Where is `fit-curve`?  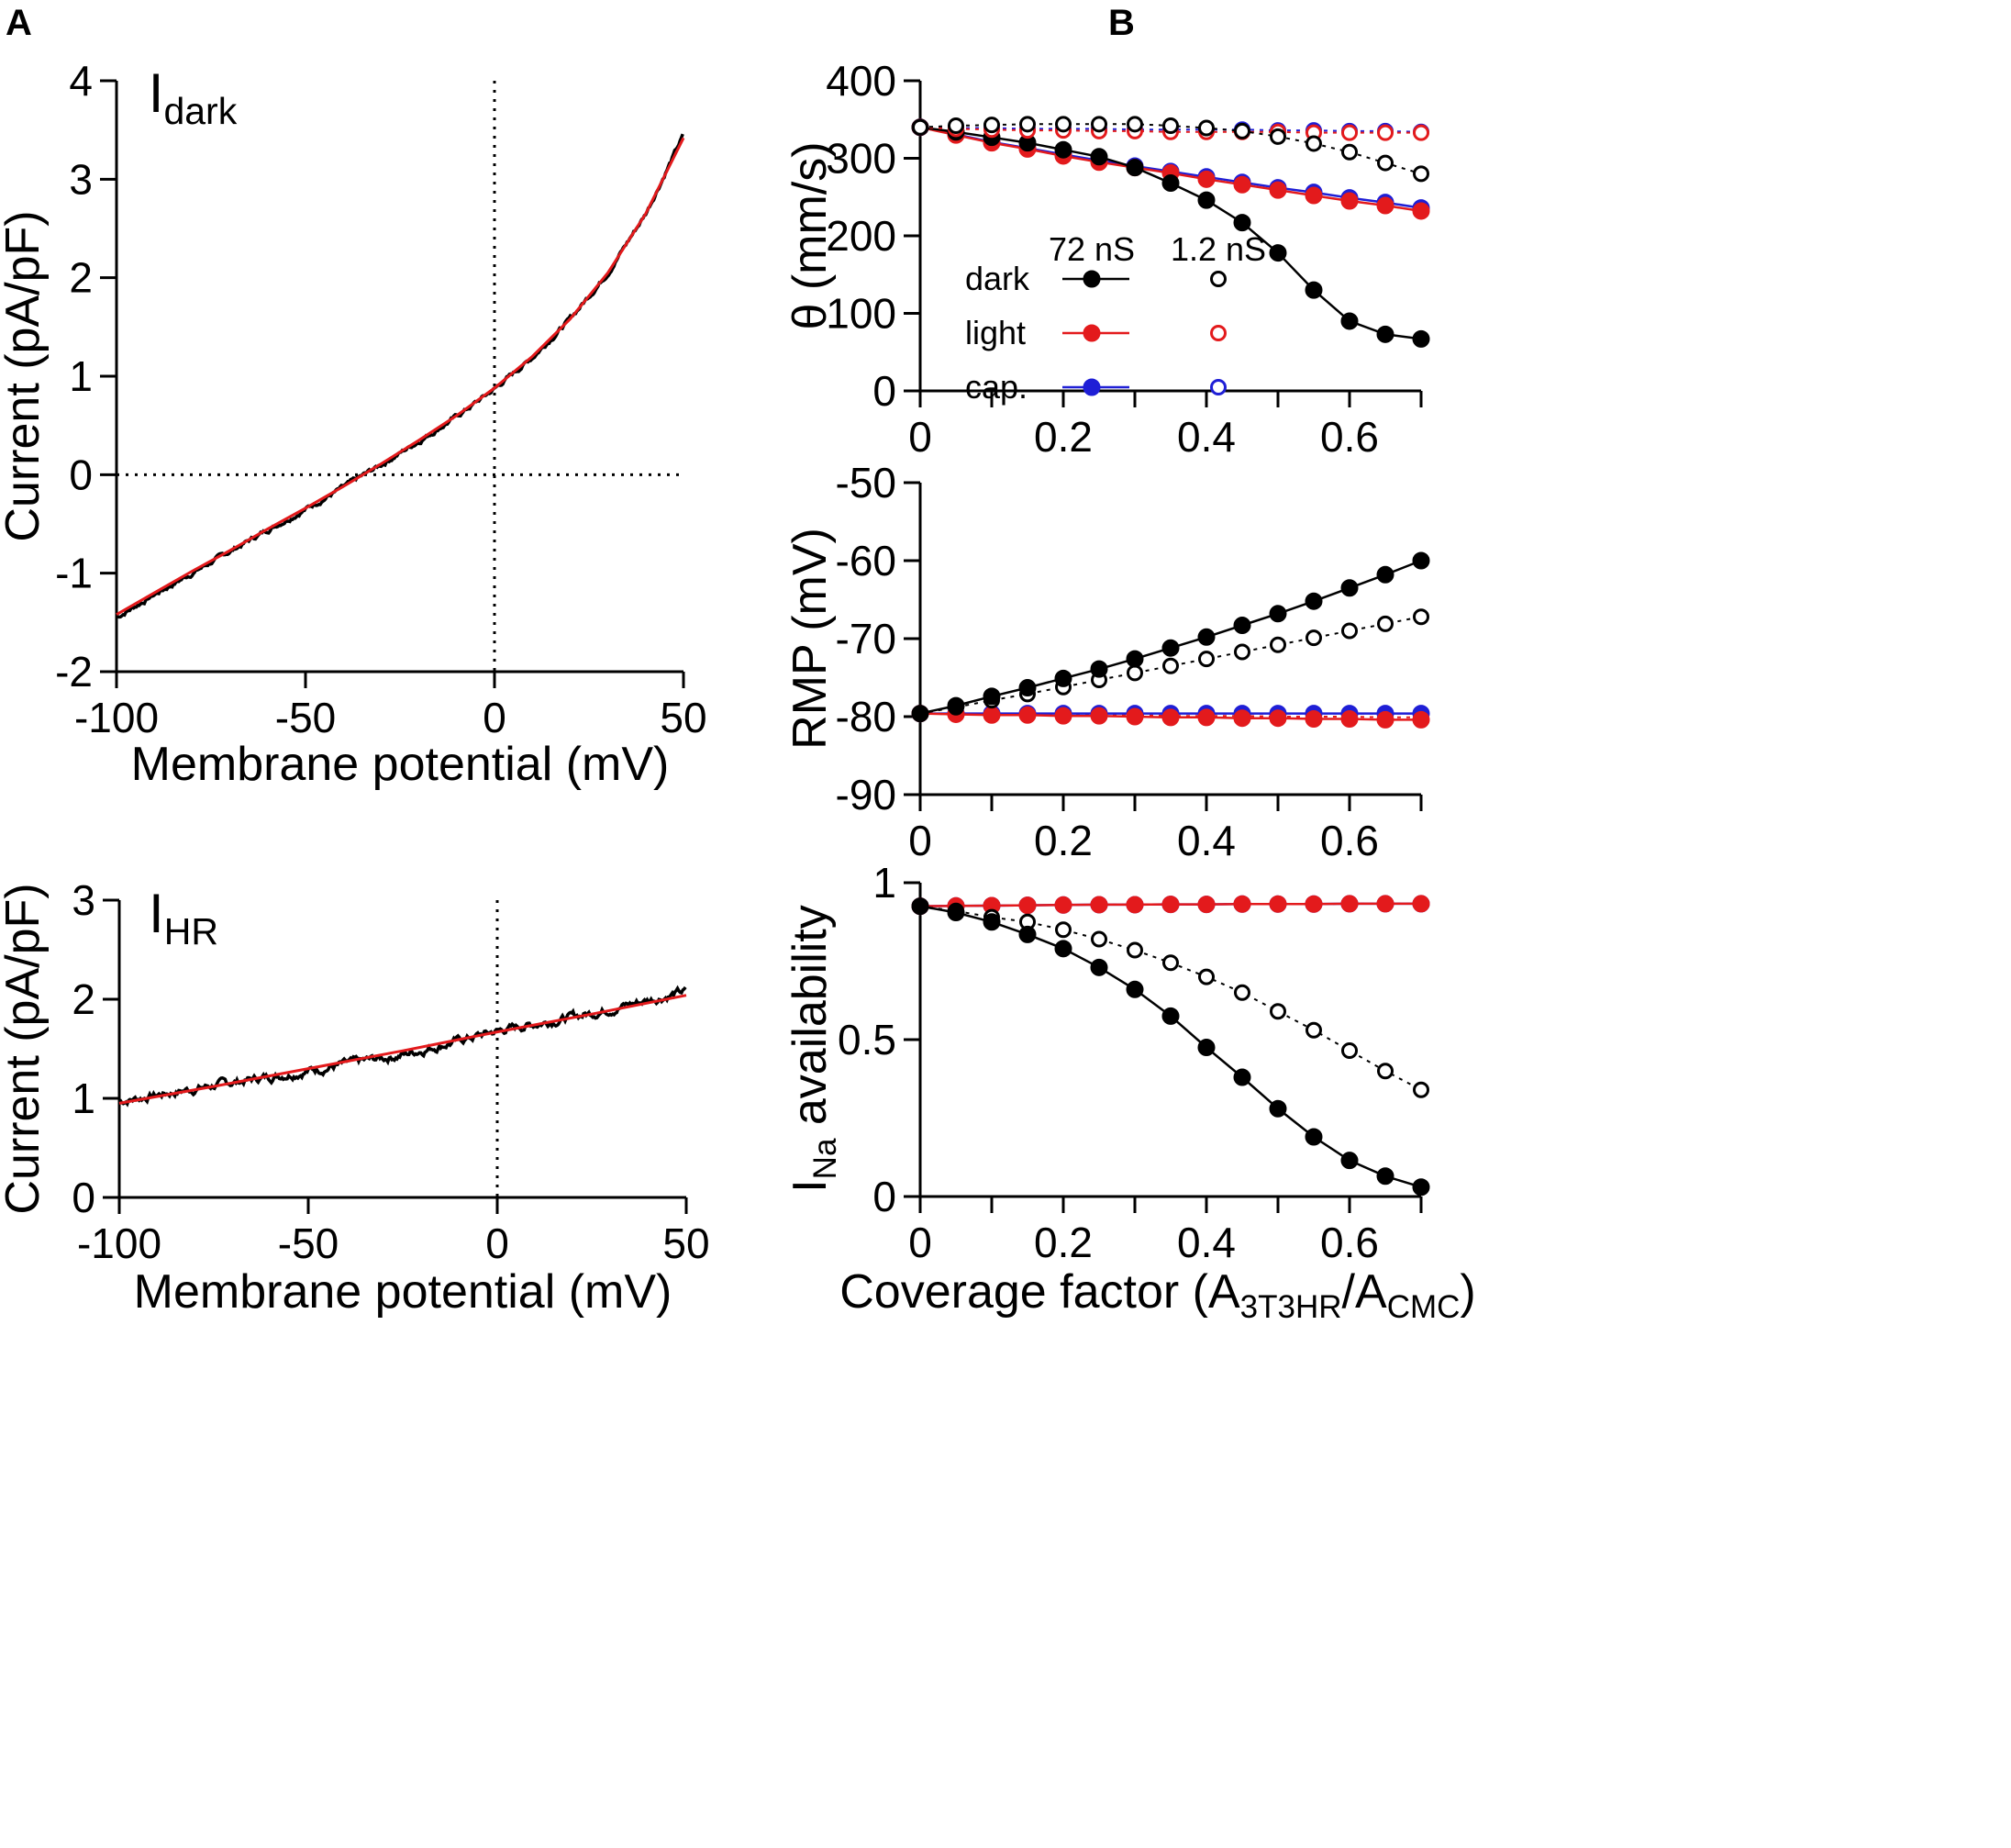 fit-curve is located at coordinates (402, 1049).